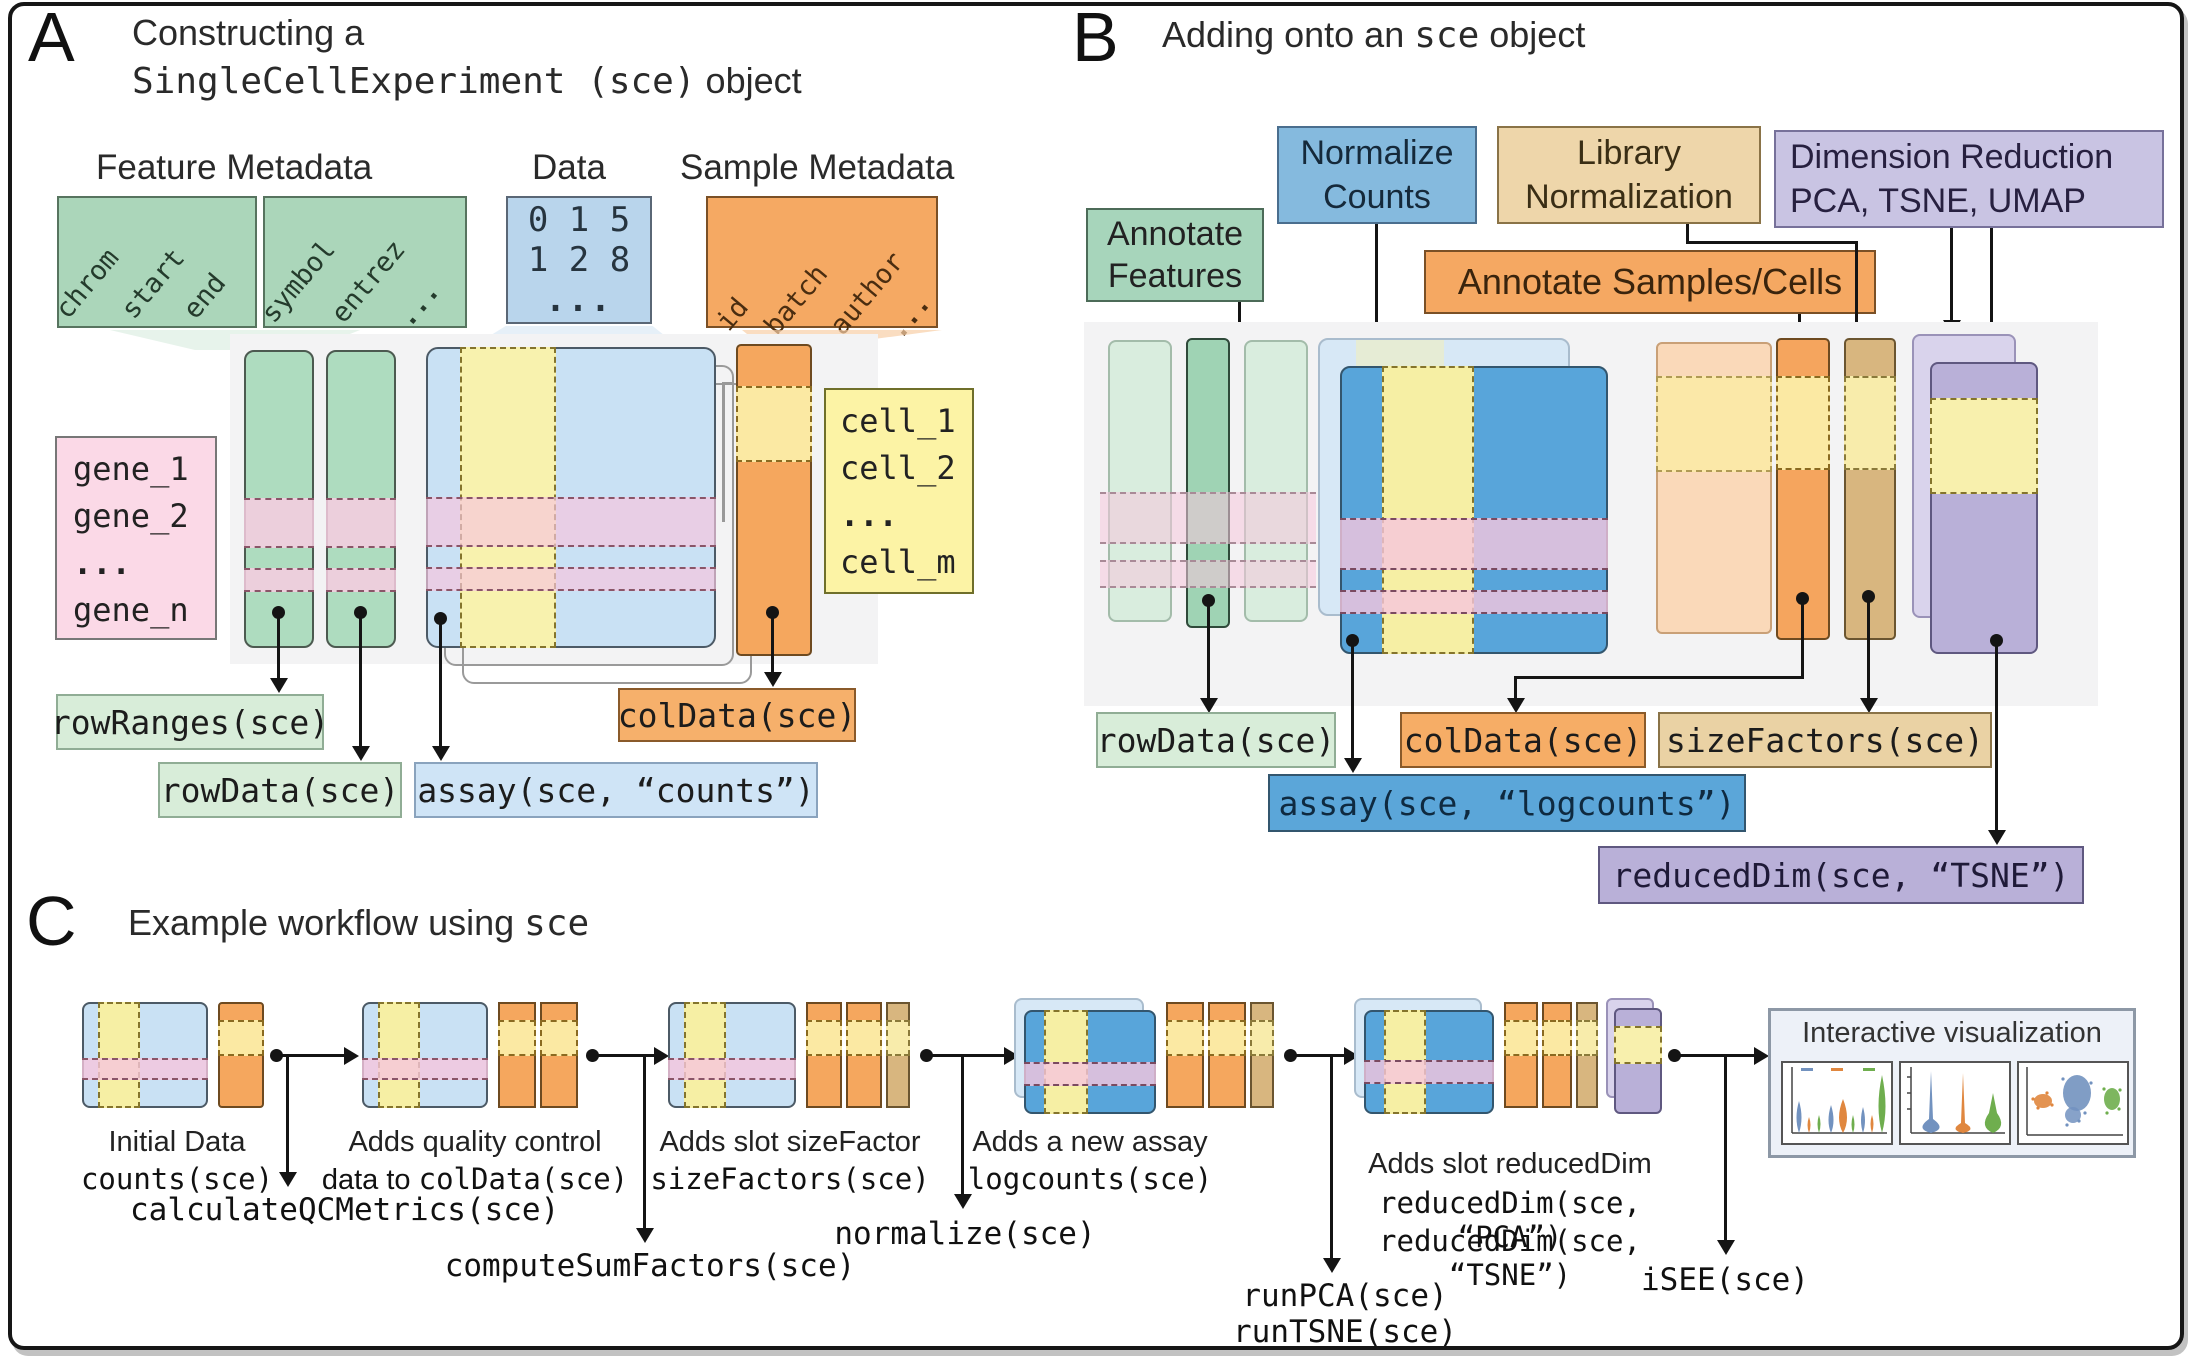 This screenshot has width=2191, height=1366. What do you see at coordinates (1523, 740) in the screenshot?
I see `coldata-label-b: colData(sce)` at bounding box center [1523, 740].